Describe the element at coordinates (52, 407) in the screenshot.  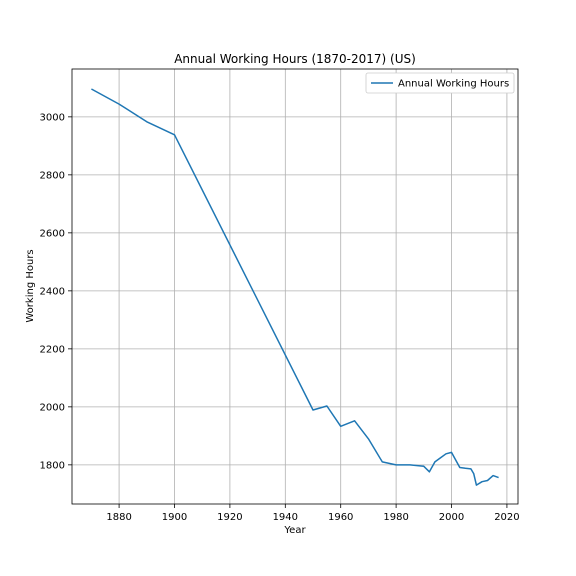
I see `y-tick-label: 2000` at that location.